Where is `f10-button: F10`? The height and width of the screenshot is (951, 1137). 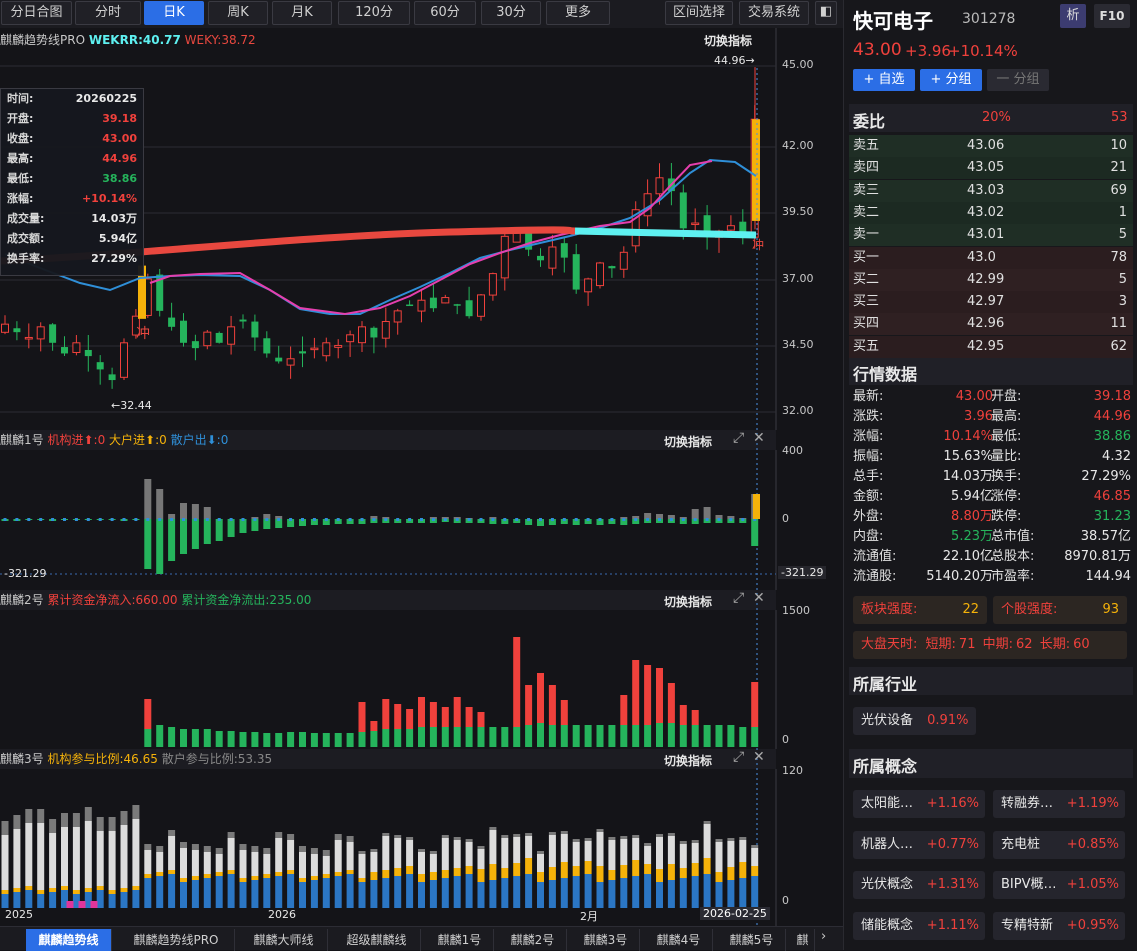 f10-button: F10 is located at coordinates (1112, 16).